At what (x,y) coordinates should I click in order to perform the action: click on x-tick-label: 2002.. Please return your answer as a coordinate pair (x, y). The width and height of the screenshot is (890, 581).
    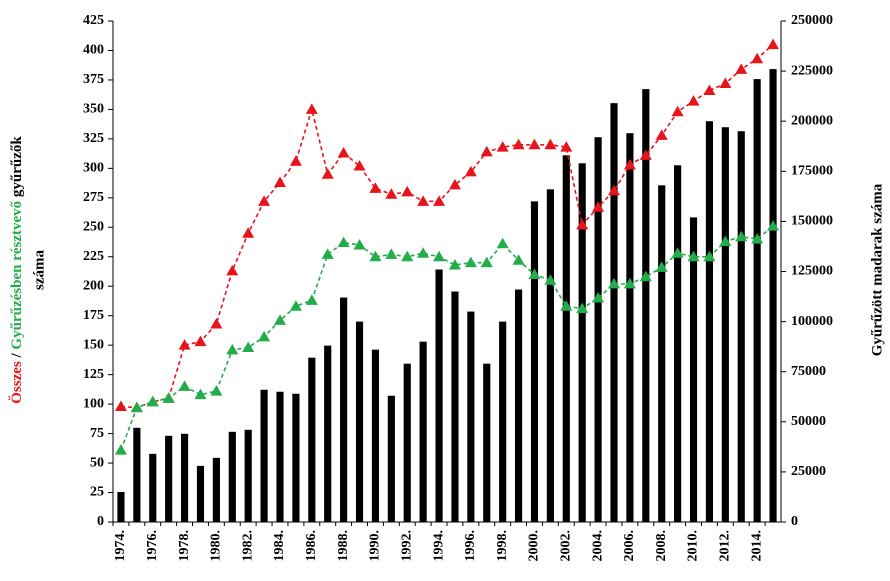
    Looking at the image, I should click on (566, 546).